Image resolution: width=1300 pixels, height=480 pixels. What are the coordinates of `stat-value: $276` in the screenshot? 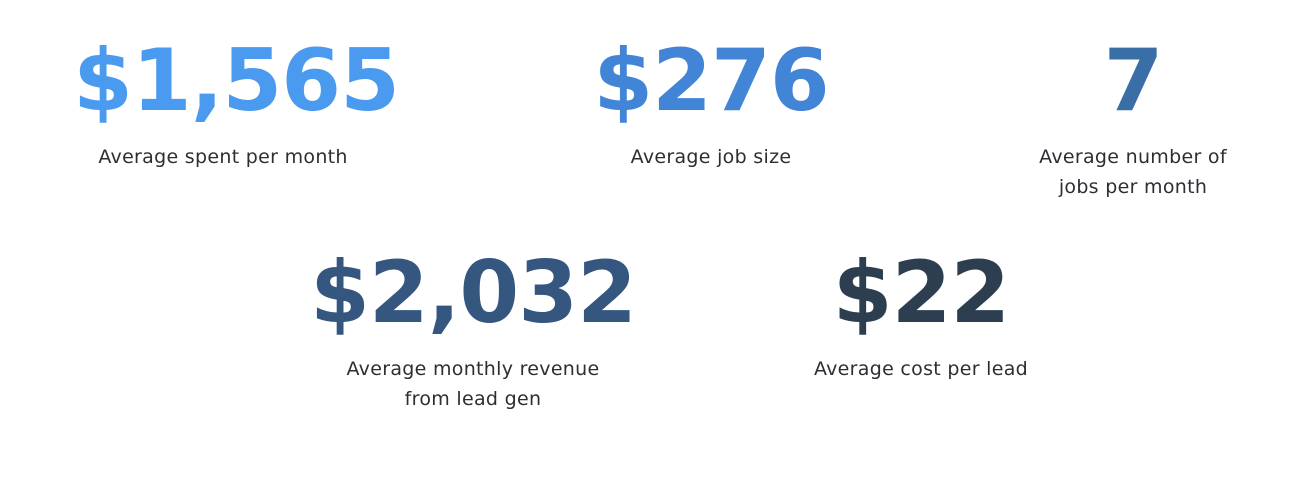 It's located at (711, 81).